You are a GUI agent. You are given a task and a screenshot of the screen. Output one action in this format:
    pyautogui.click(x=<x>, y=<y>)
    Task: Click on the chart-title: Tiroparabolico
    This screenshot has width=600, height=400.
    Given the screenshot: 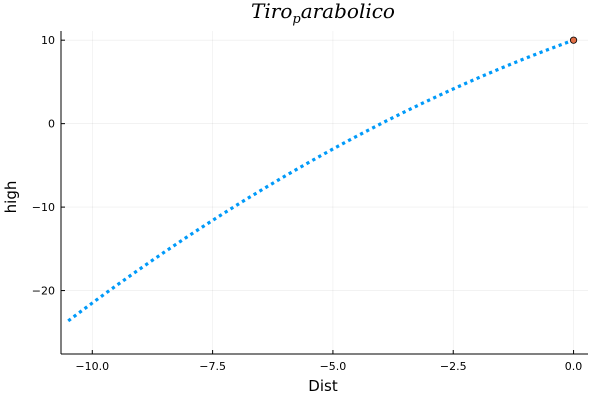 What is the action you would take?
    pyautogui.click(x=323, y=13)
    